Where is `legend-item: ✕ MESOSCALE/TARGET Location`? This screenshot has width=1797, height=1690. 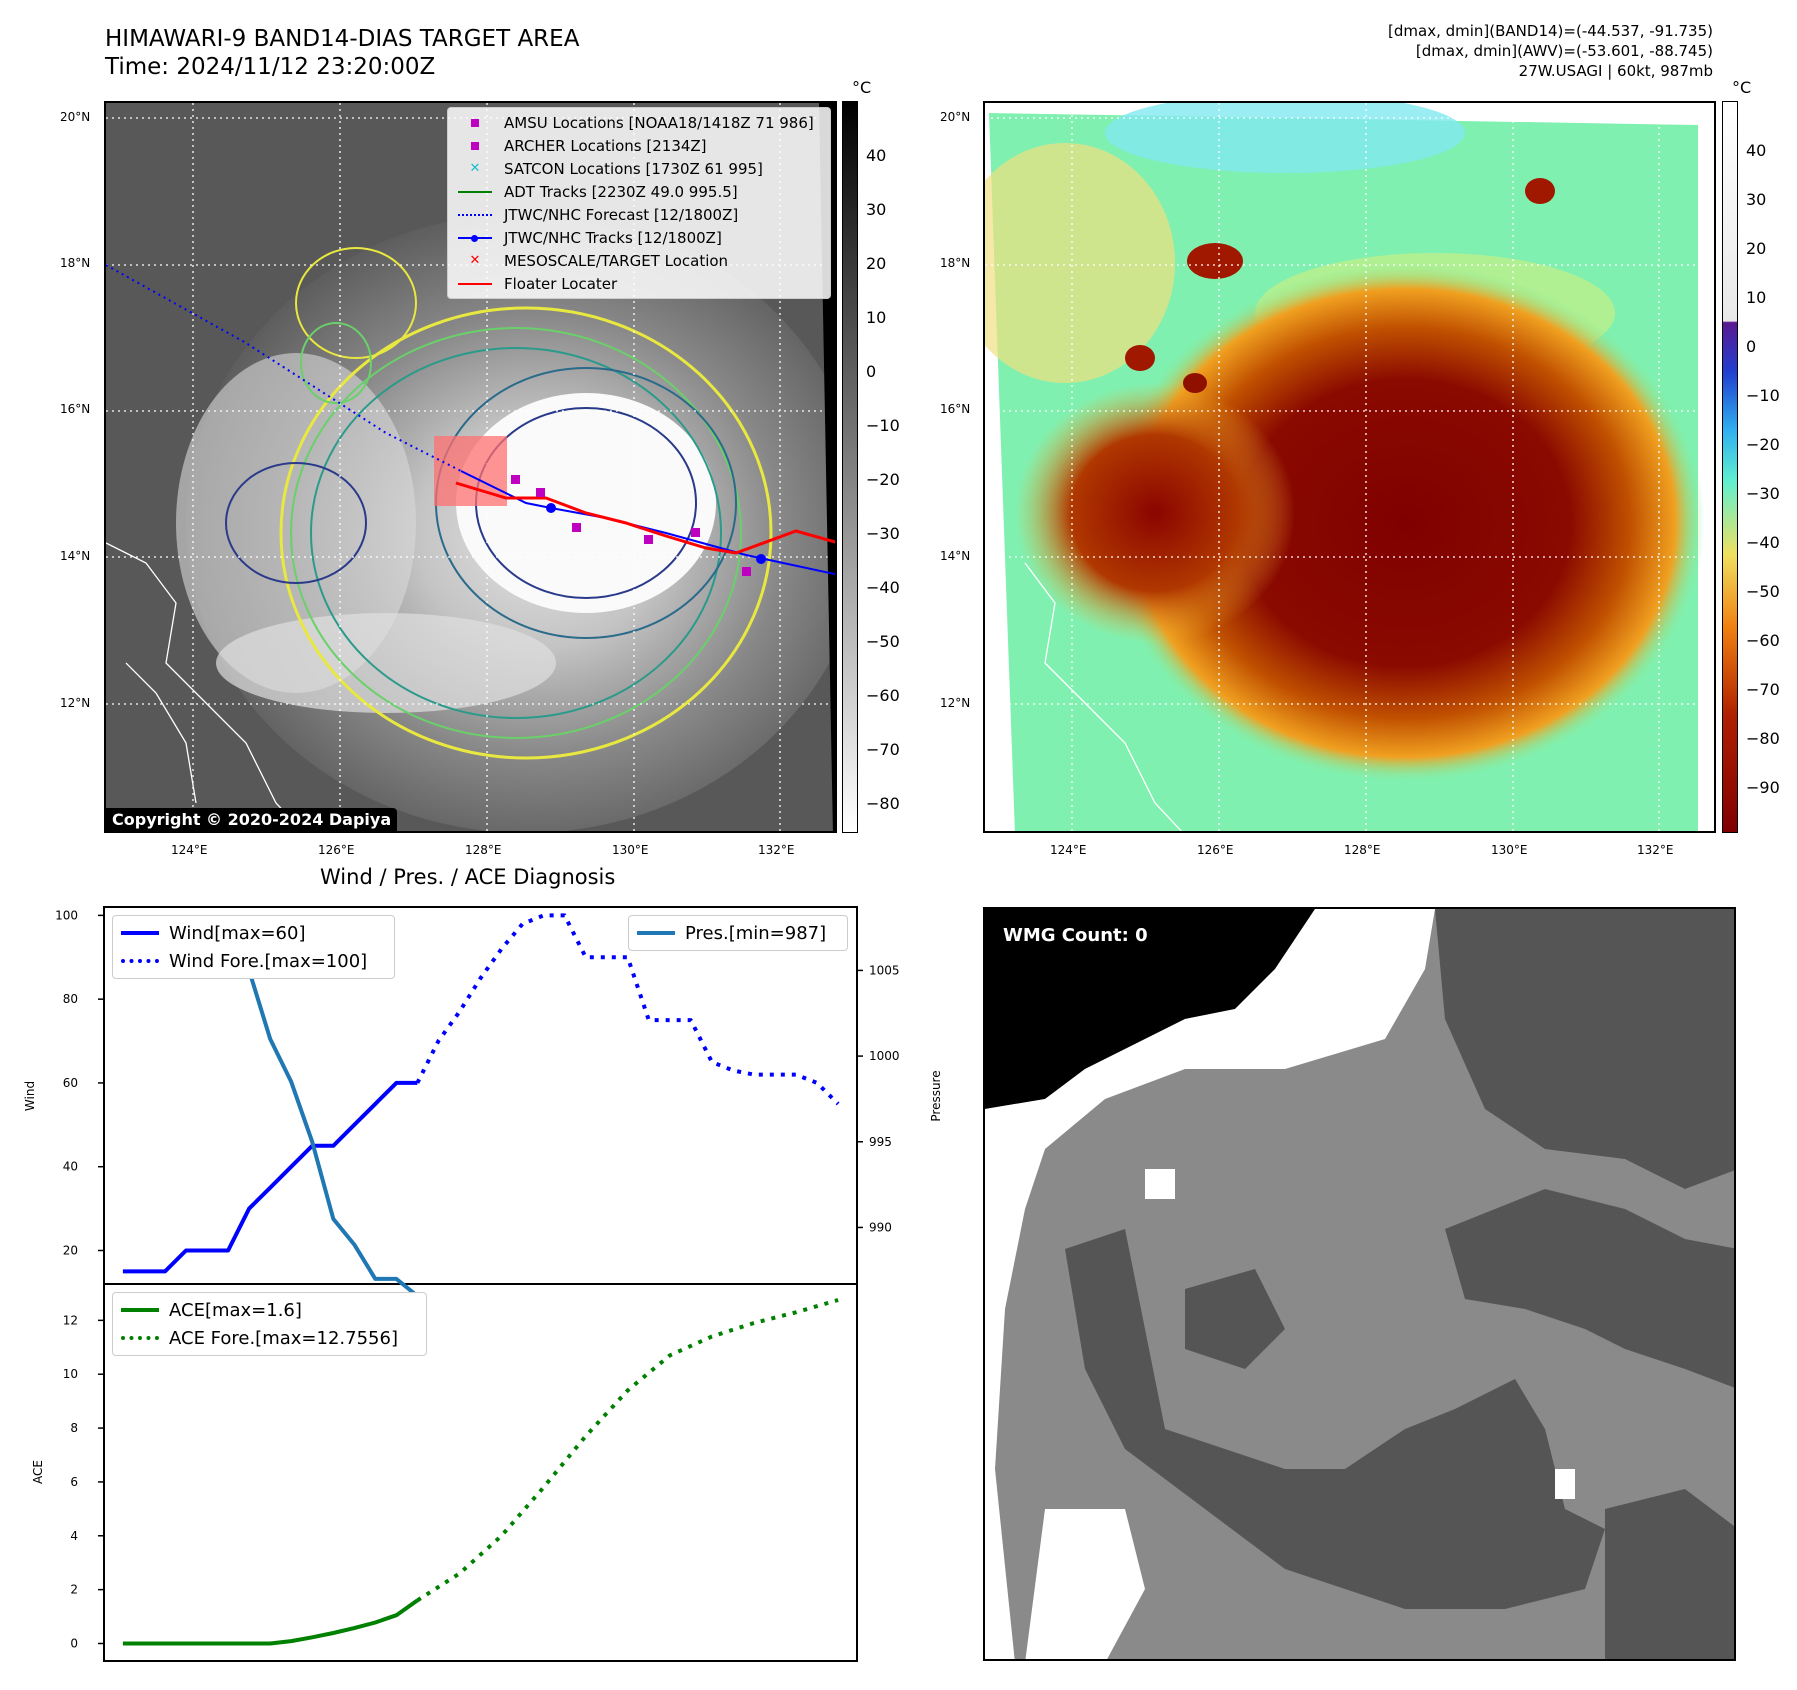 legend-item: ✕ MESOSCALE/TARGET Location is located at coordinates (639, 260).